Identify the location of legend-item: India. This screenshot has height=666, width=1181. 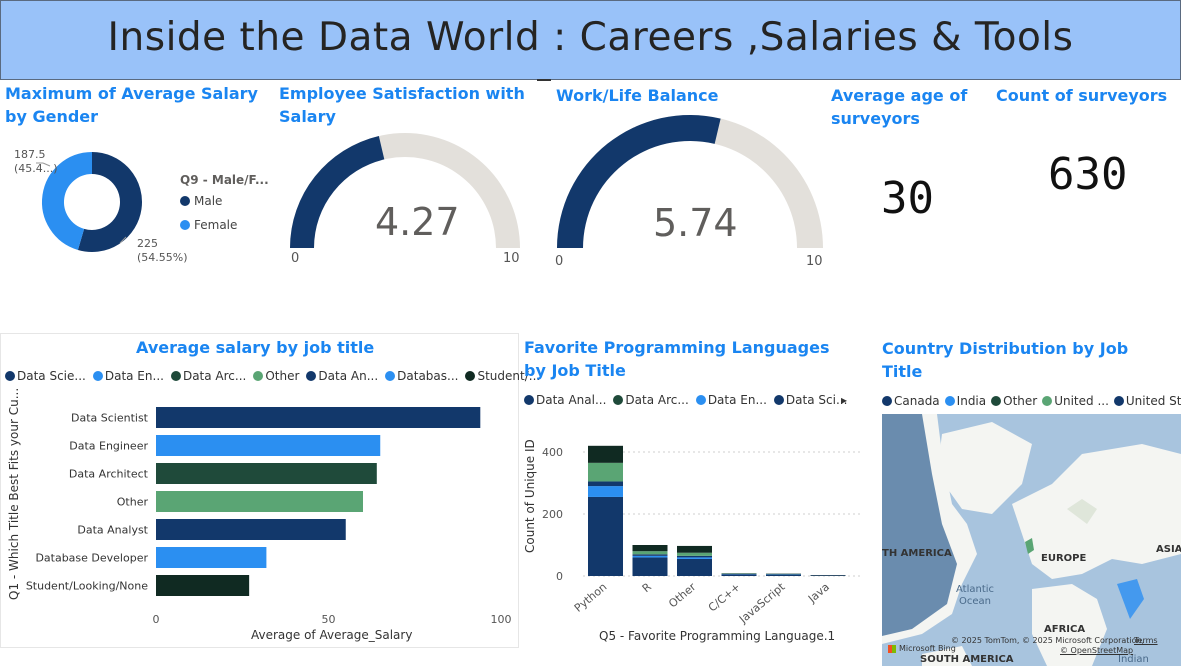
(965, 401).